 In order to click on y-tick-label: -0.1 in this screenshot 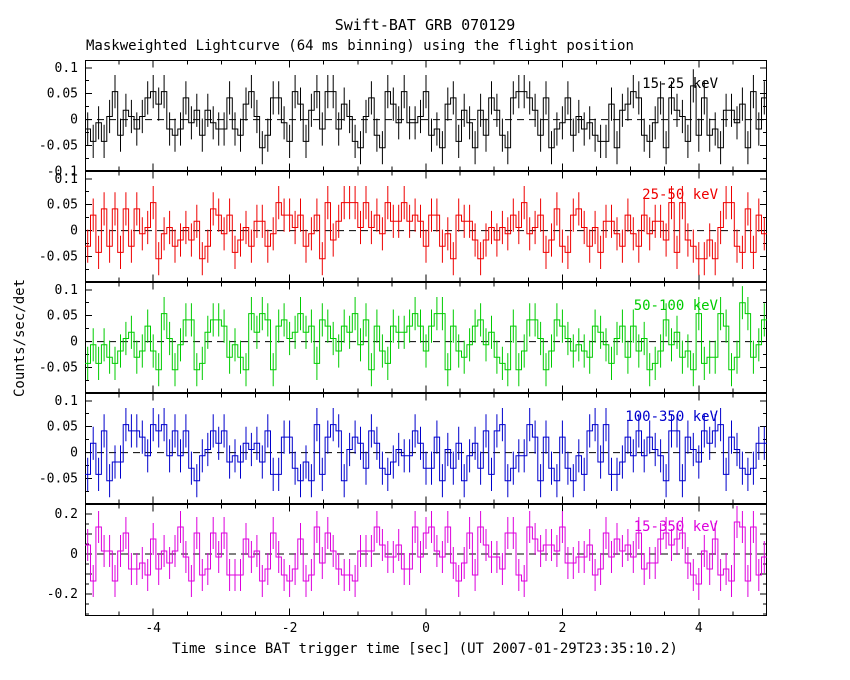, I will do `click(62, 172)`.